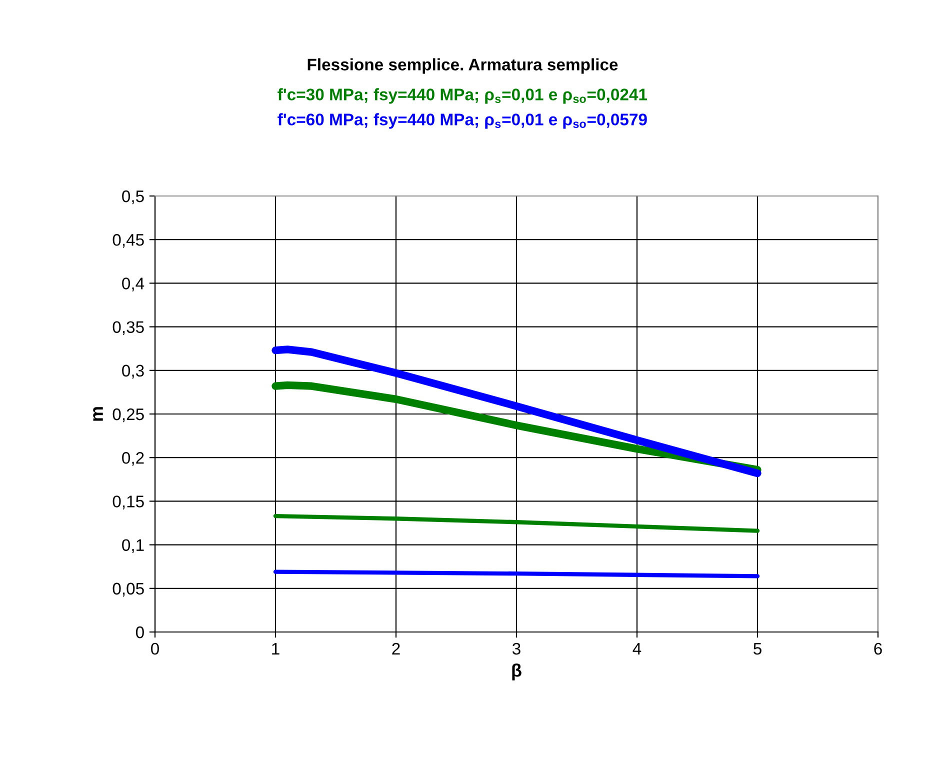 The height and width of the screenshot is (757, 925). I want to click on y-tick-label: 0,35, so click(128, 328).